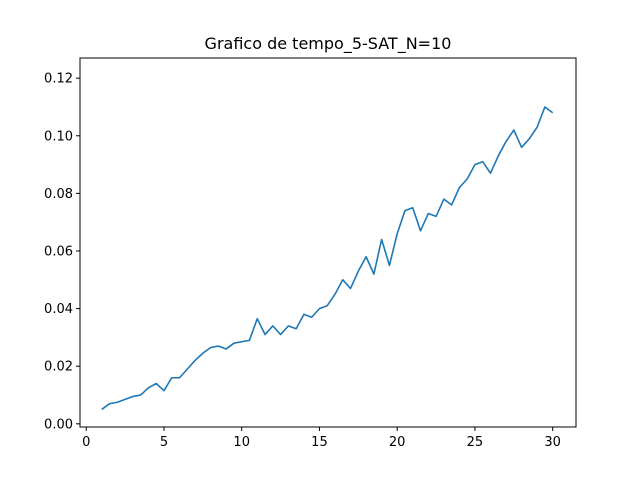 Image resolution: width=640 pixels, height=480 pixels. I want to click on x-tick-label: 20, so click(397, 442).